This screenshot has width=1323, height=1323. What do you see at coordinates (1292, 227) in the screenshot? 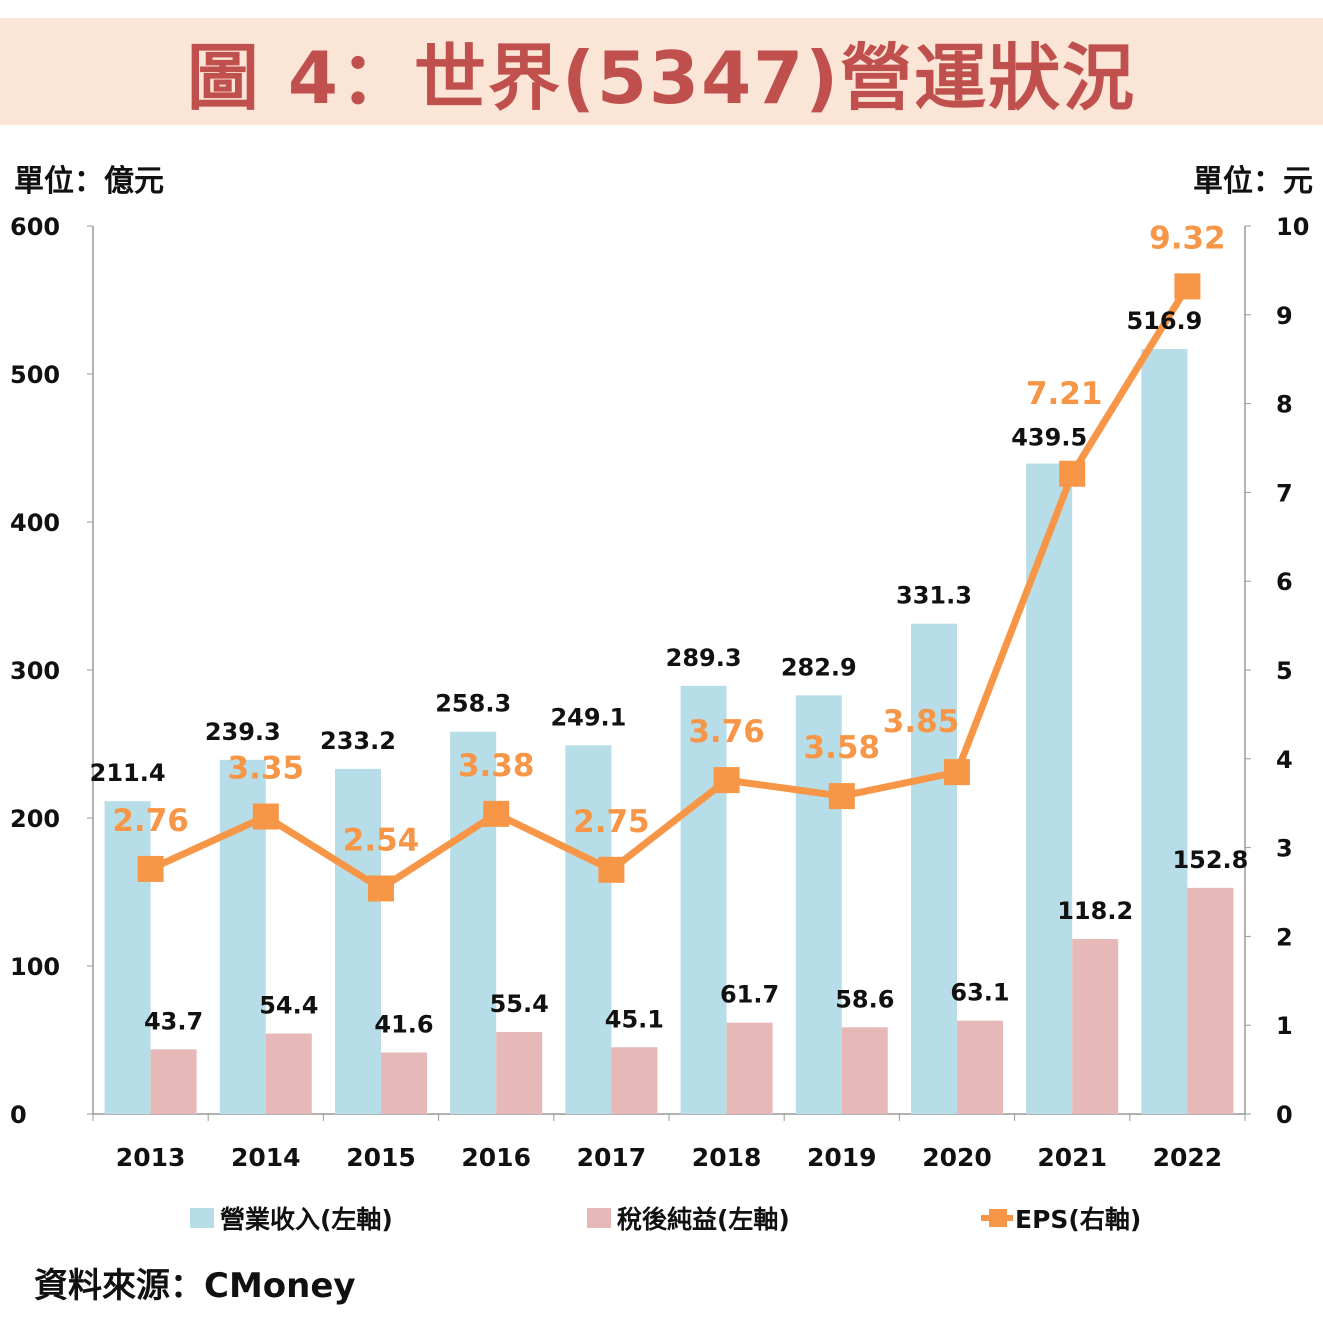
I see `right-tick-label: 10` at bounding box center [1292, 227].